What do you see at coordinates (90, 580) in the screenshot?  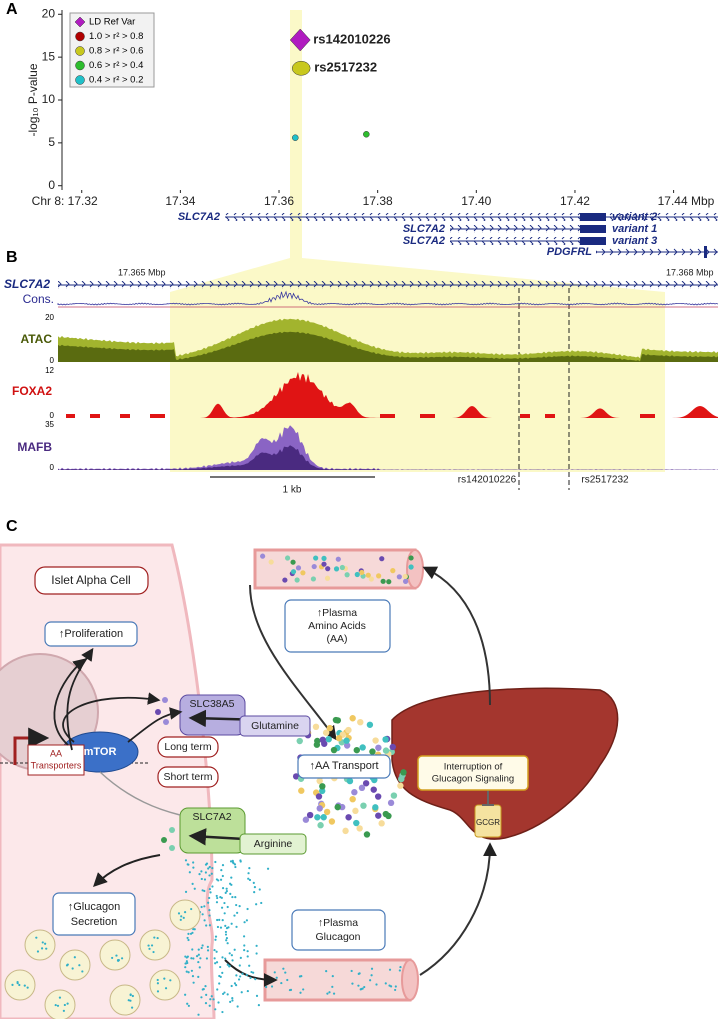 I see `label: Islet Alpha Cell` at bounding box center [90, 580].